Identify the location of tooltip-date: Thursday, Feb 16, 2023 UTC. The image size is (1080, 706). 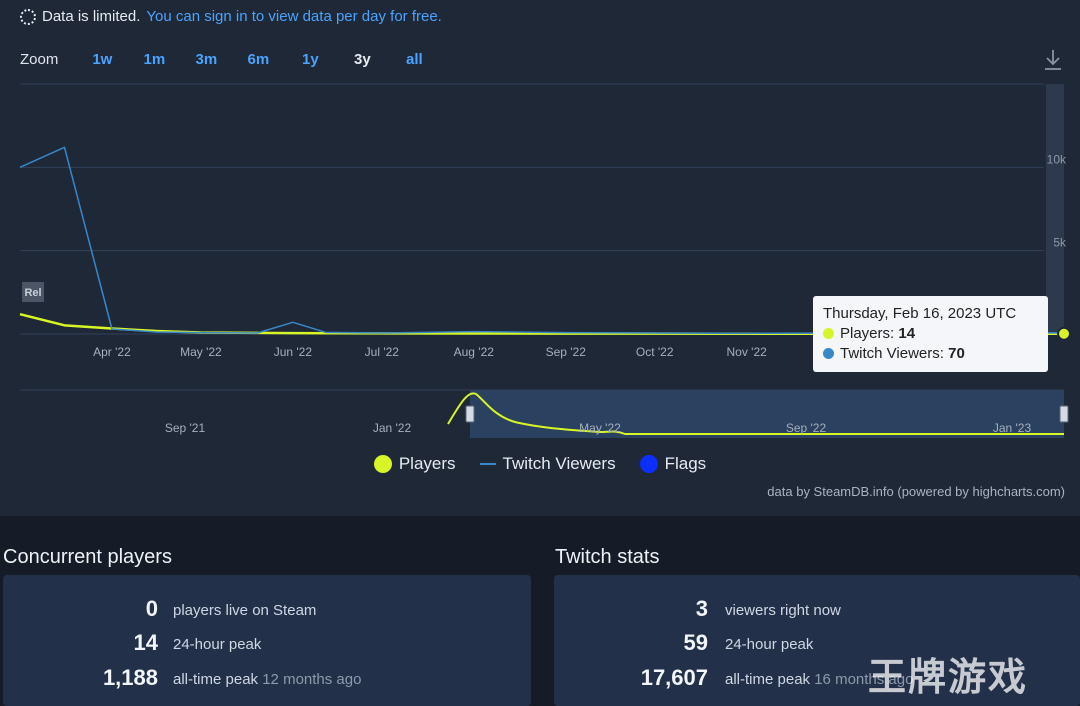
(920, 313).